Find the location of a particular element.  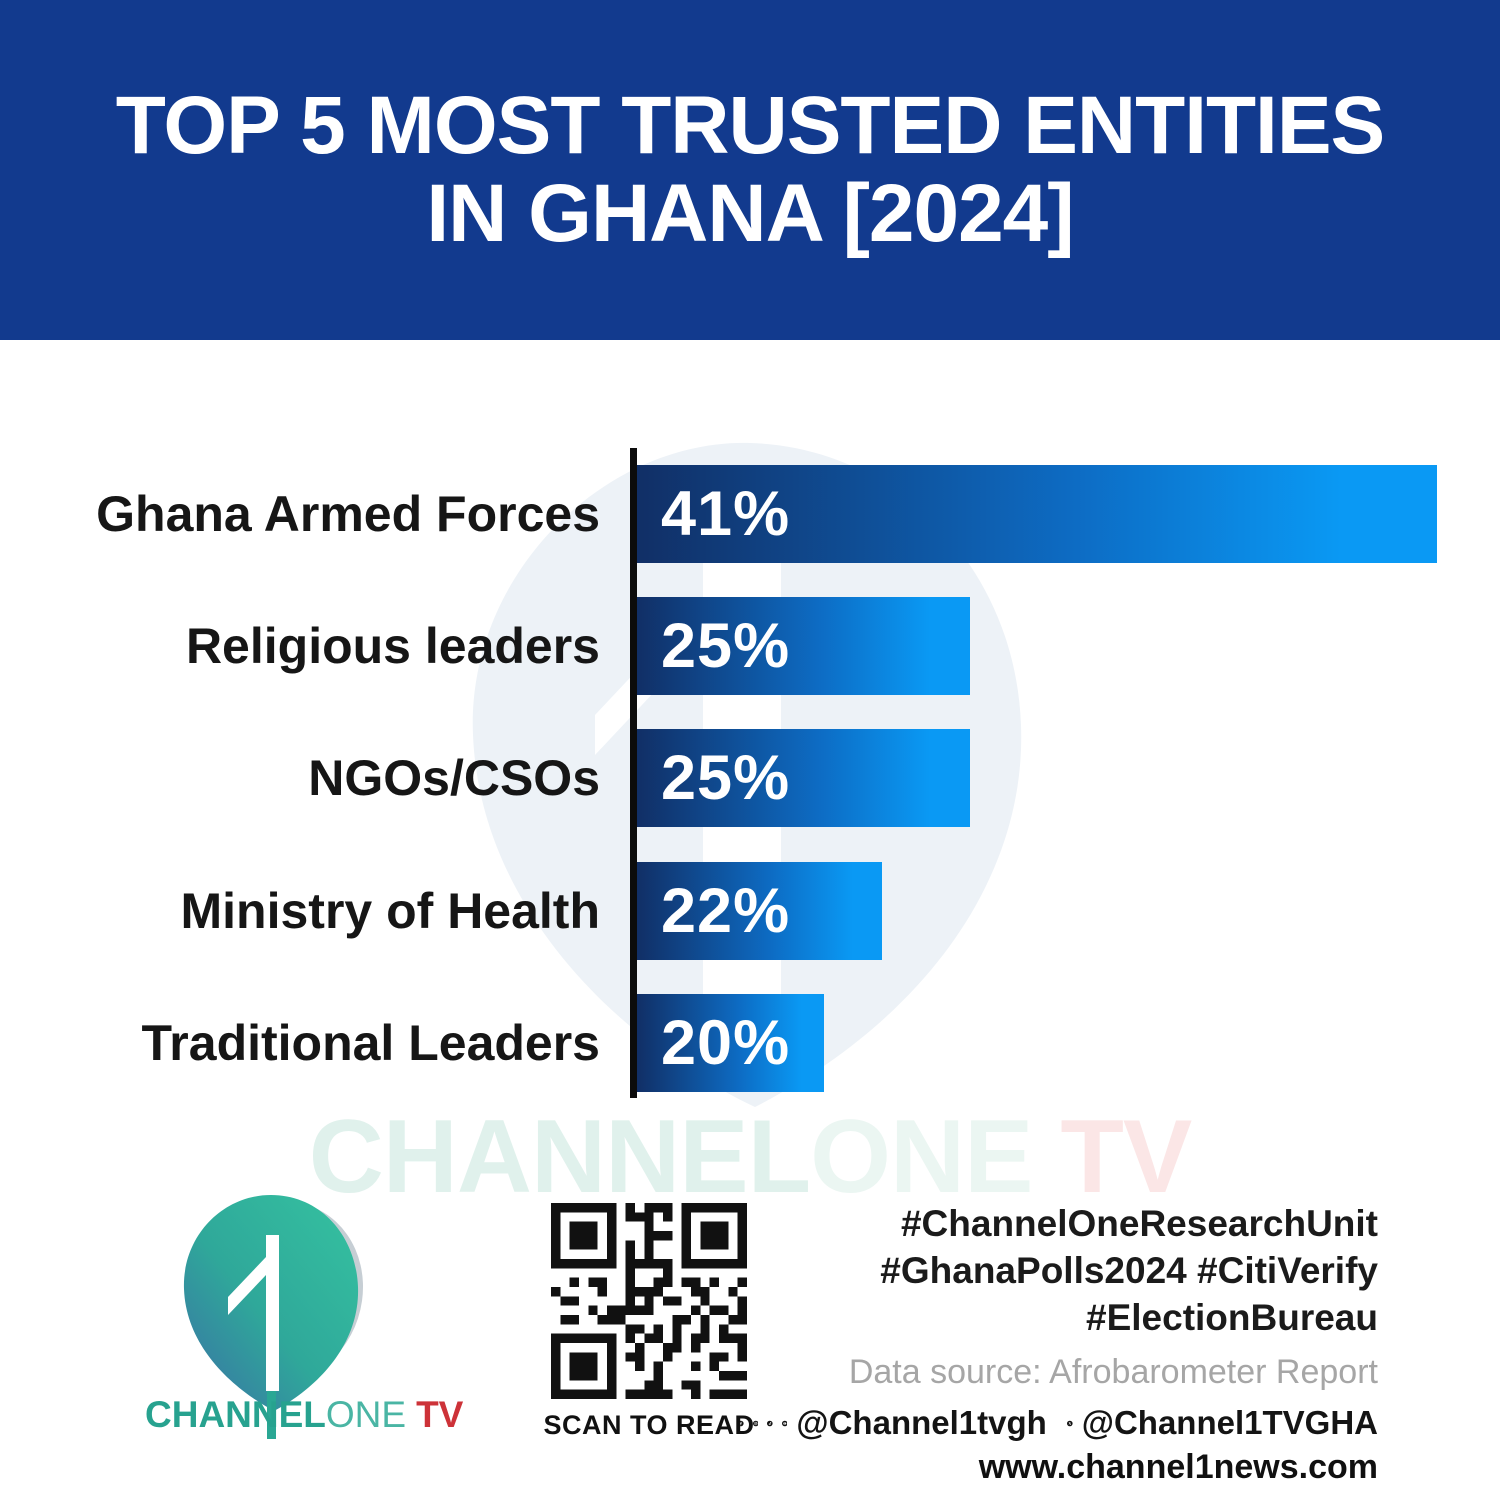

page-title-line2: IN GHANA [2024] is located at coordinates (750, 213).